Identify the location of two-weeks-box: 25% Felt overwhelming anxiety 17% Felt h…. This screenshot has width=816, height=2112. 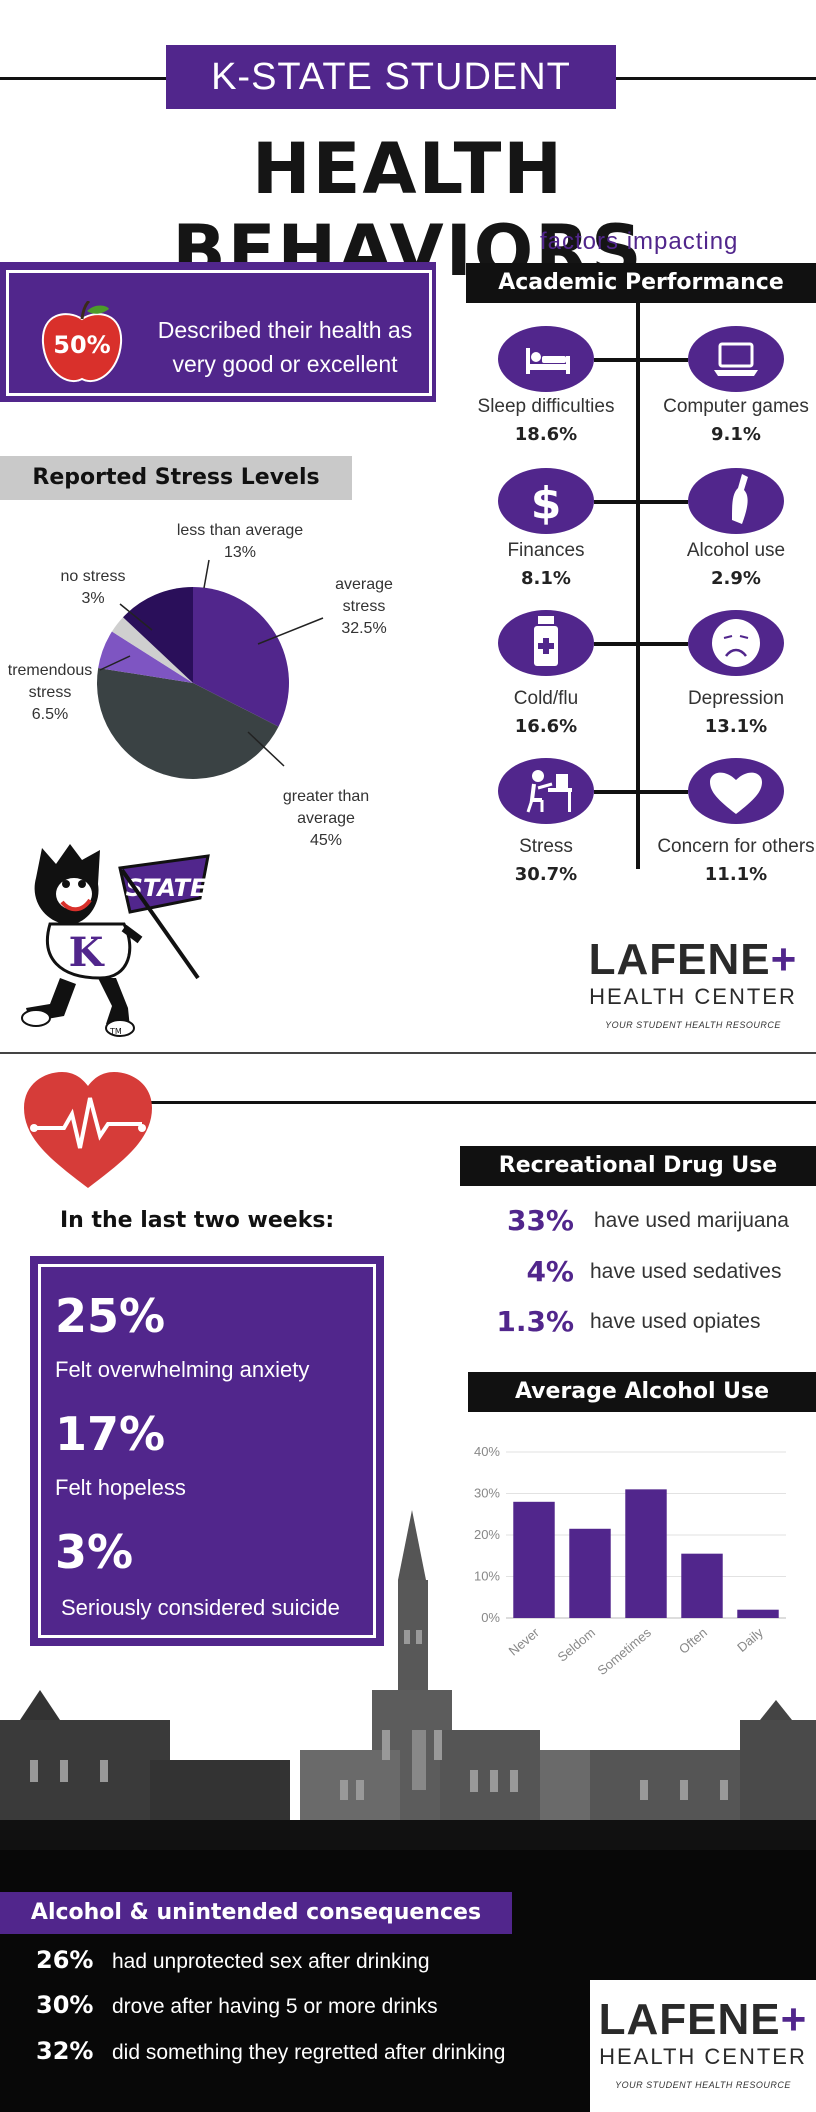
(207, 1451).